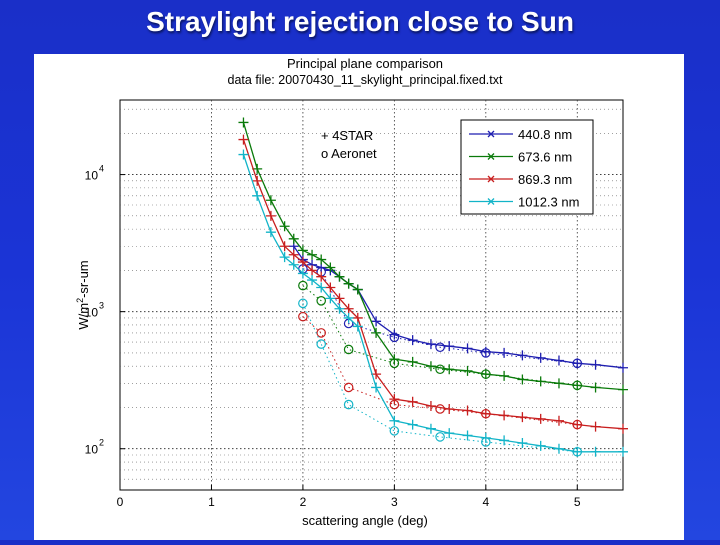 Image resolution: width=720 pixels, height=545 pixels. I want to click on y-axis-label-unit: W/m, so click(83, 316).